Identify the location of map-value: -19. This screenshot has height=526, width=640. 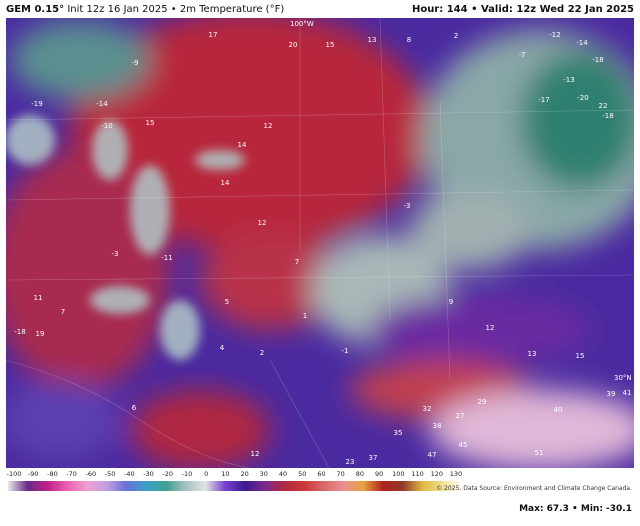
(36, 104).